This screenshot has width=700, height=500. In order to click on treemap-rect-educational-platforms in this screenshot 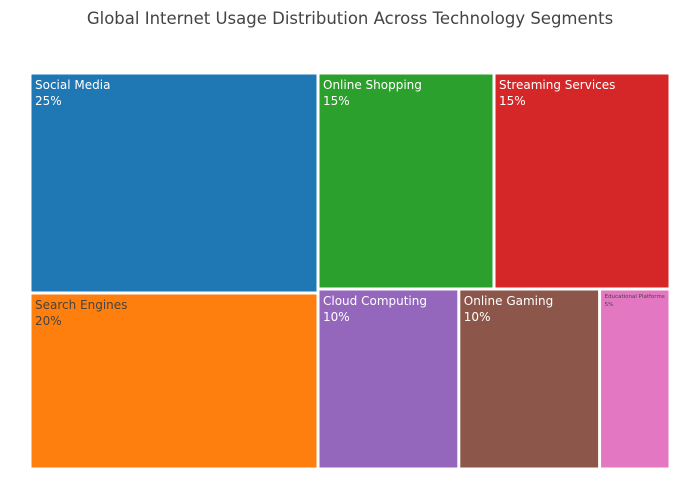, I will do `click(635, 379)`.